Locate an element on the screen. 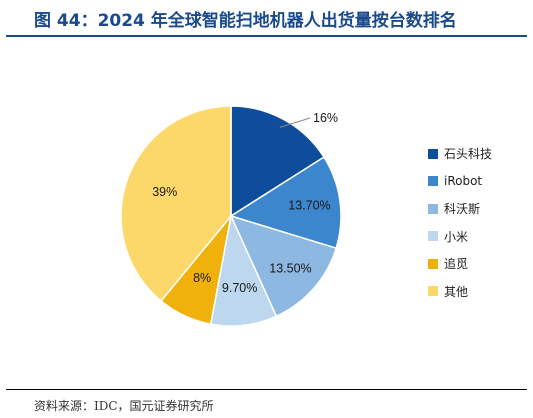 The width and height of the screenshot is (533, 418). slice-label-4: 8% is located at coordinates (202, 278).